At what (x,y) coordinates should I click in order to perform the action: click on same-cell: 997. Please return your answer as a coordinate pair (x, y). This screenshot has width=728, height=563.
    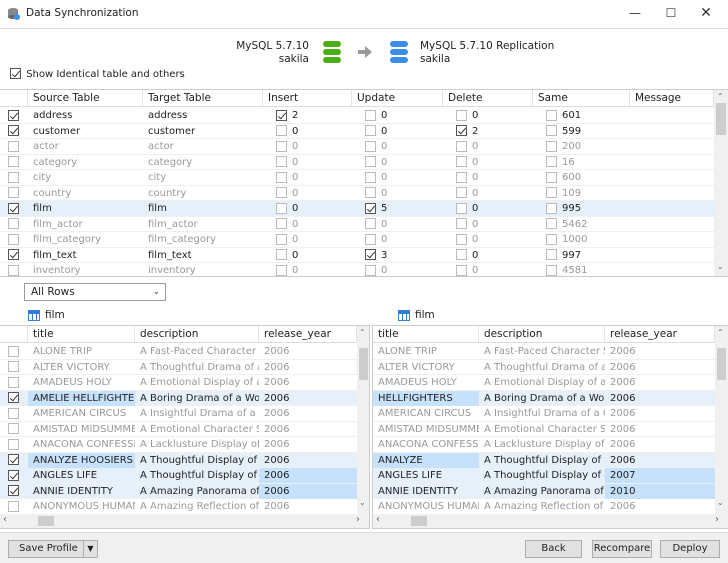
    Looking at the image, I should click on (585, 255).